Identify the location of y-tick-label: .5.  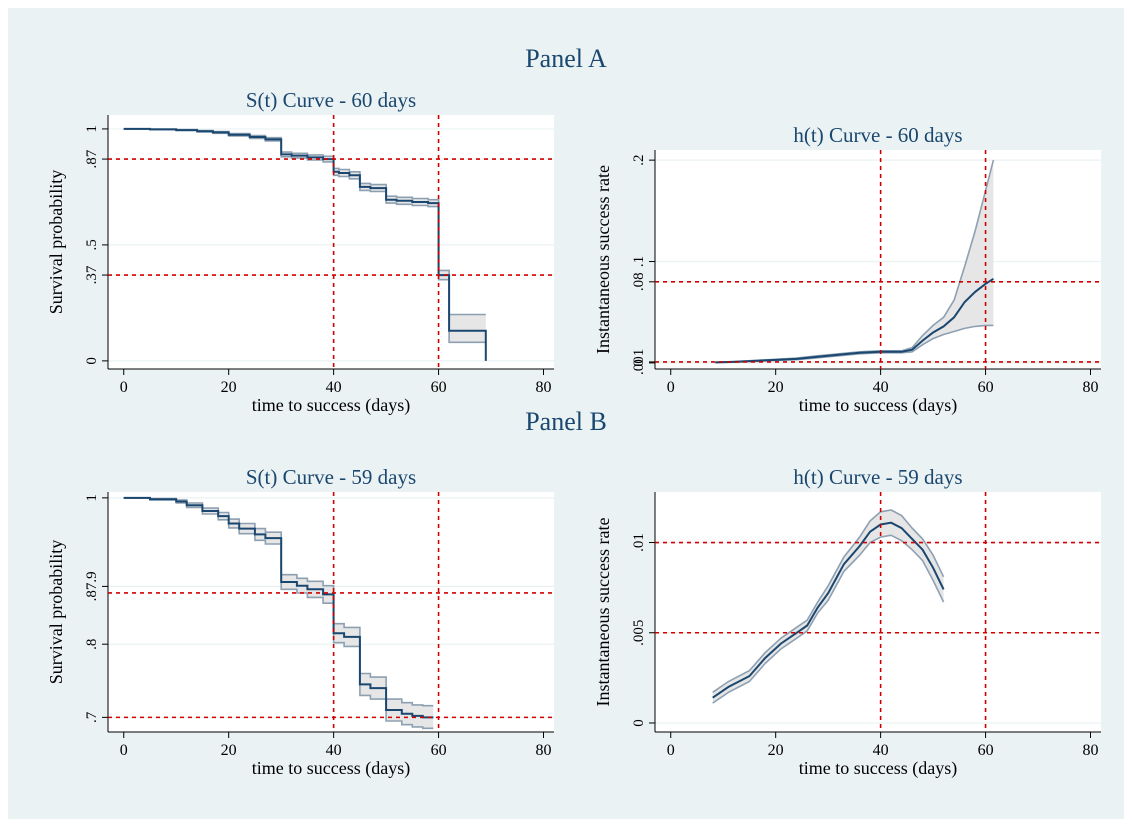
(92, 244).